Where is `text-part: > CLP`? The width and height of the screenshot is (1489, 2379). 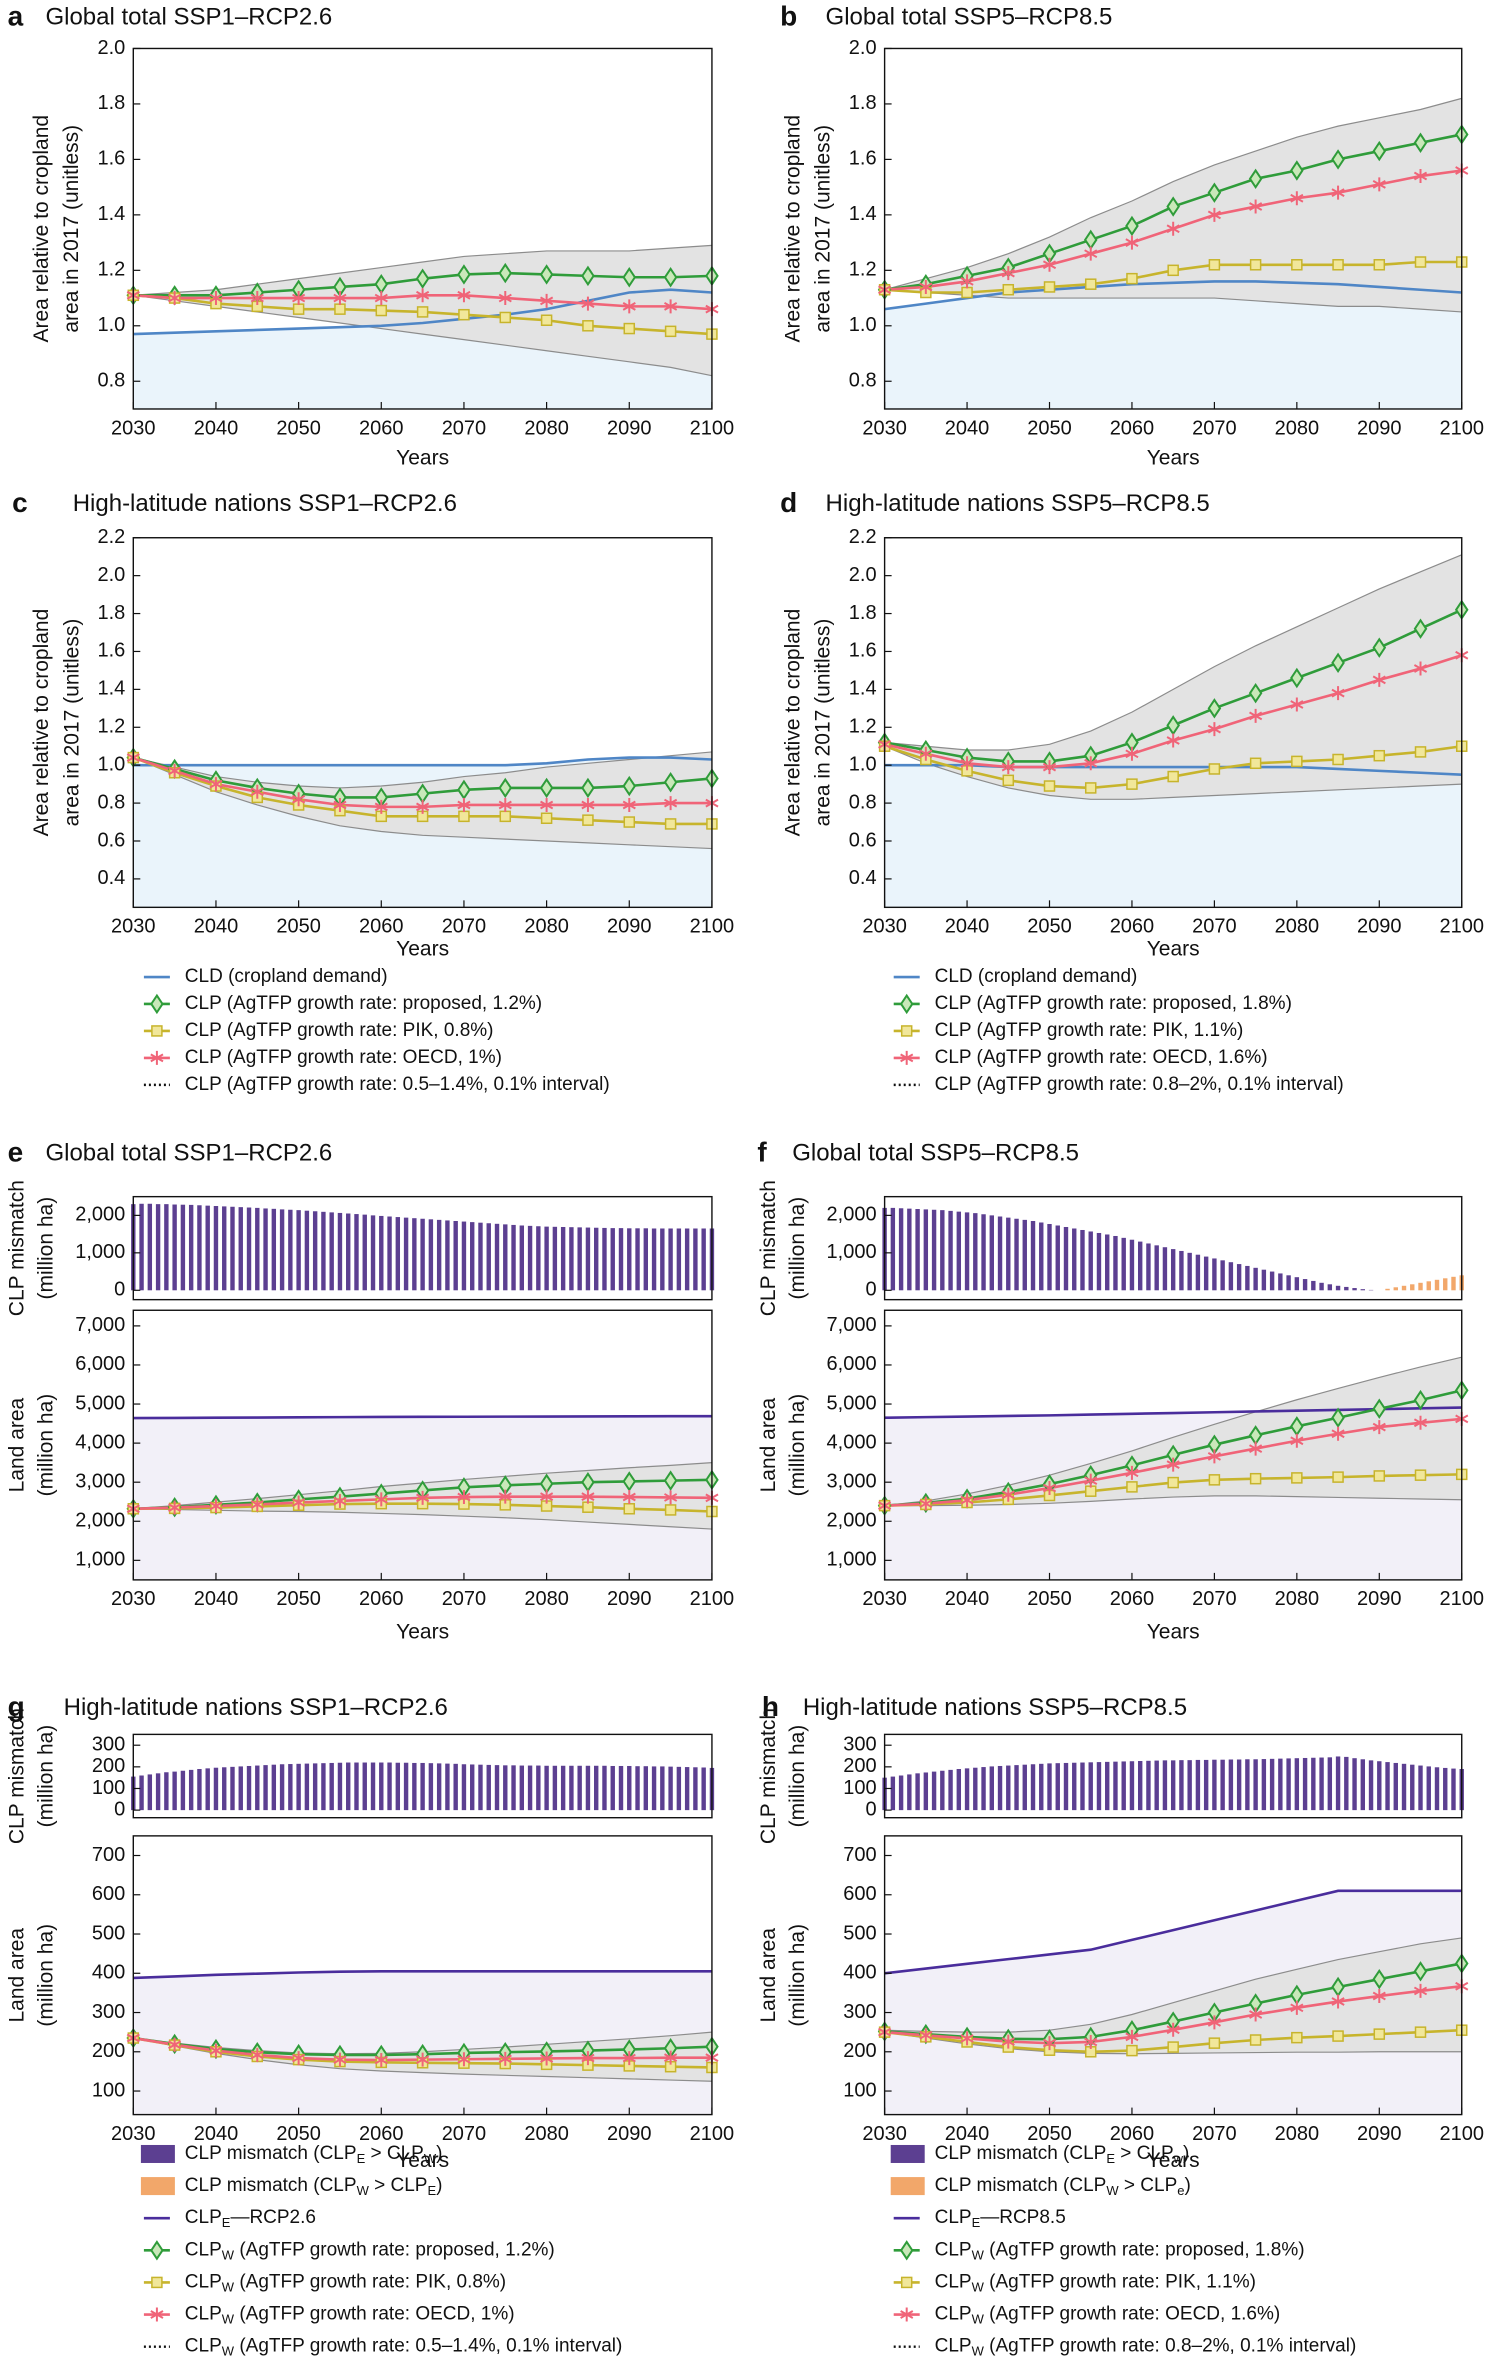 text-part: > CLP is located at coordinates (1148, 2185).